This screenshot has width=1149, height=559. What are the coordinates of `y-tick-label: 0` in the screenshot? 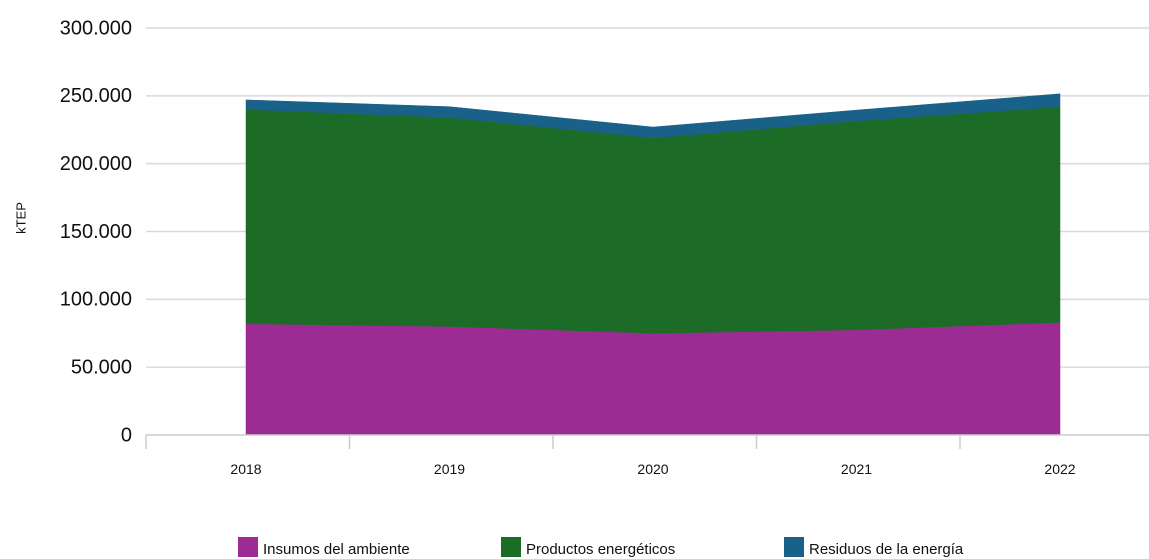 It's located at (126, 435).